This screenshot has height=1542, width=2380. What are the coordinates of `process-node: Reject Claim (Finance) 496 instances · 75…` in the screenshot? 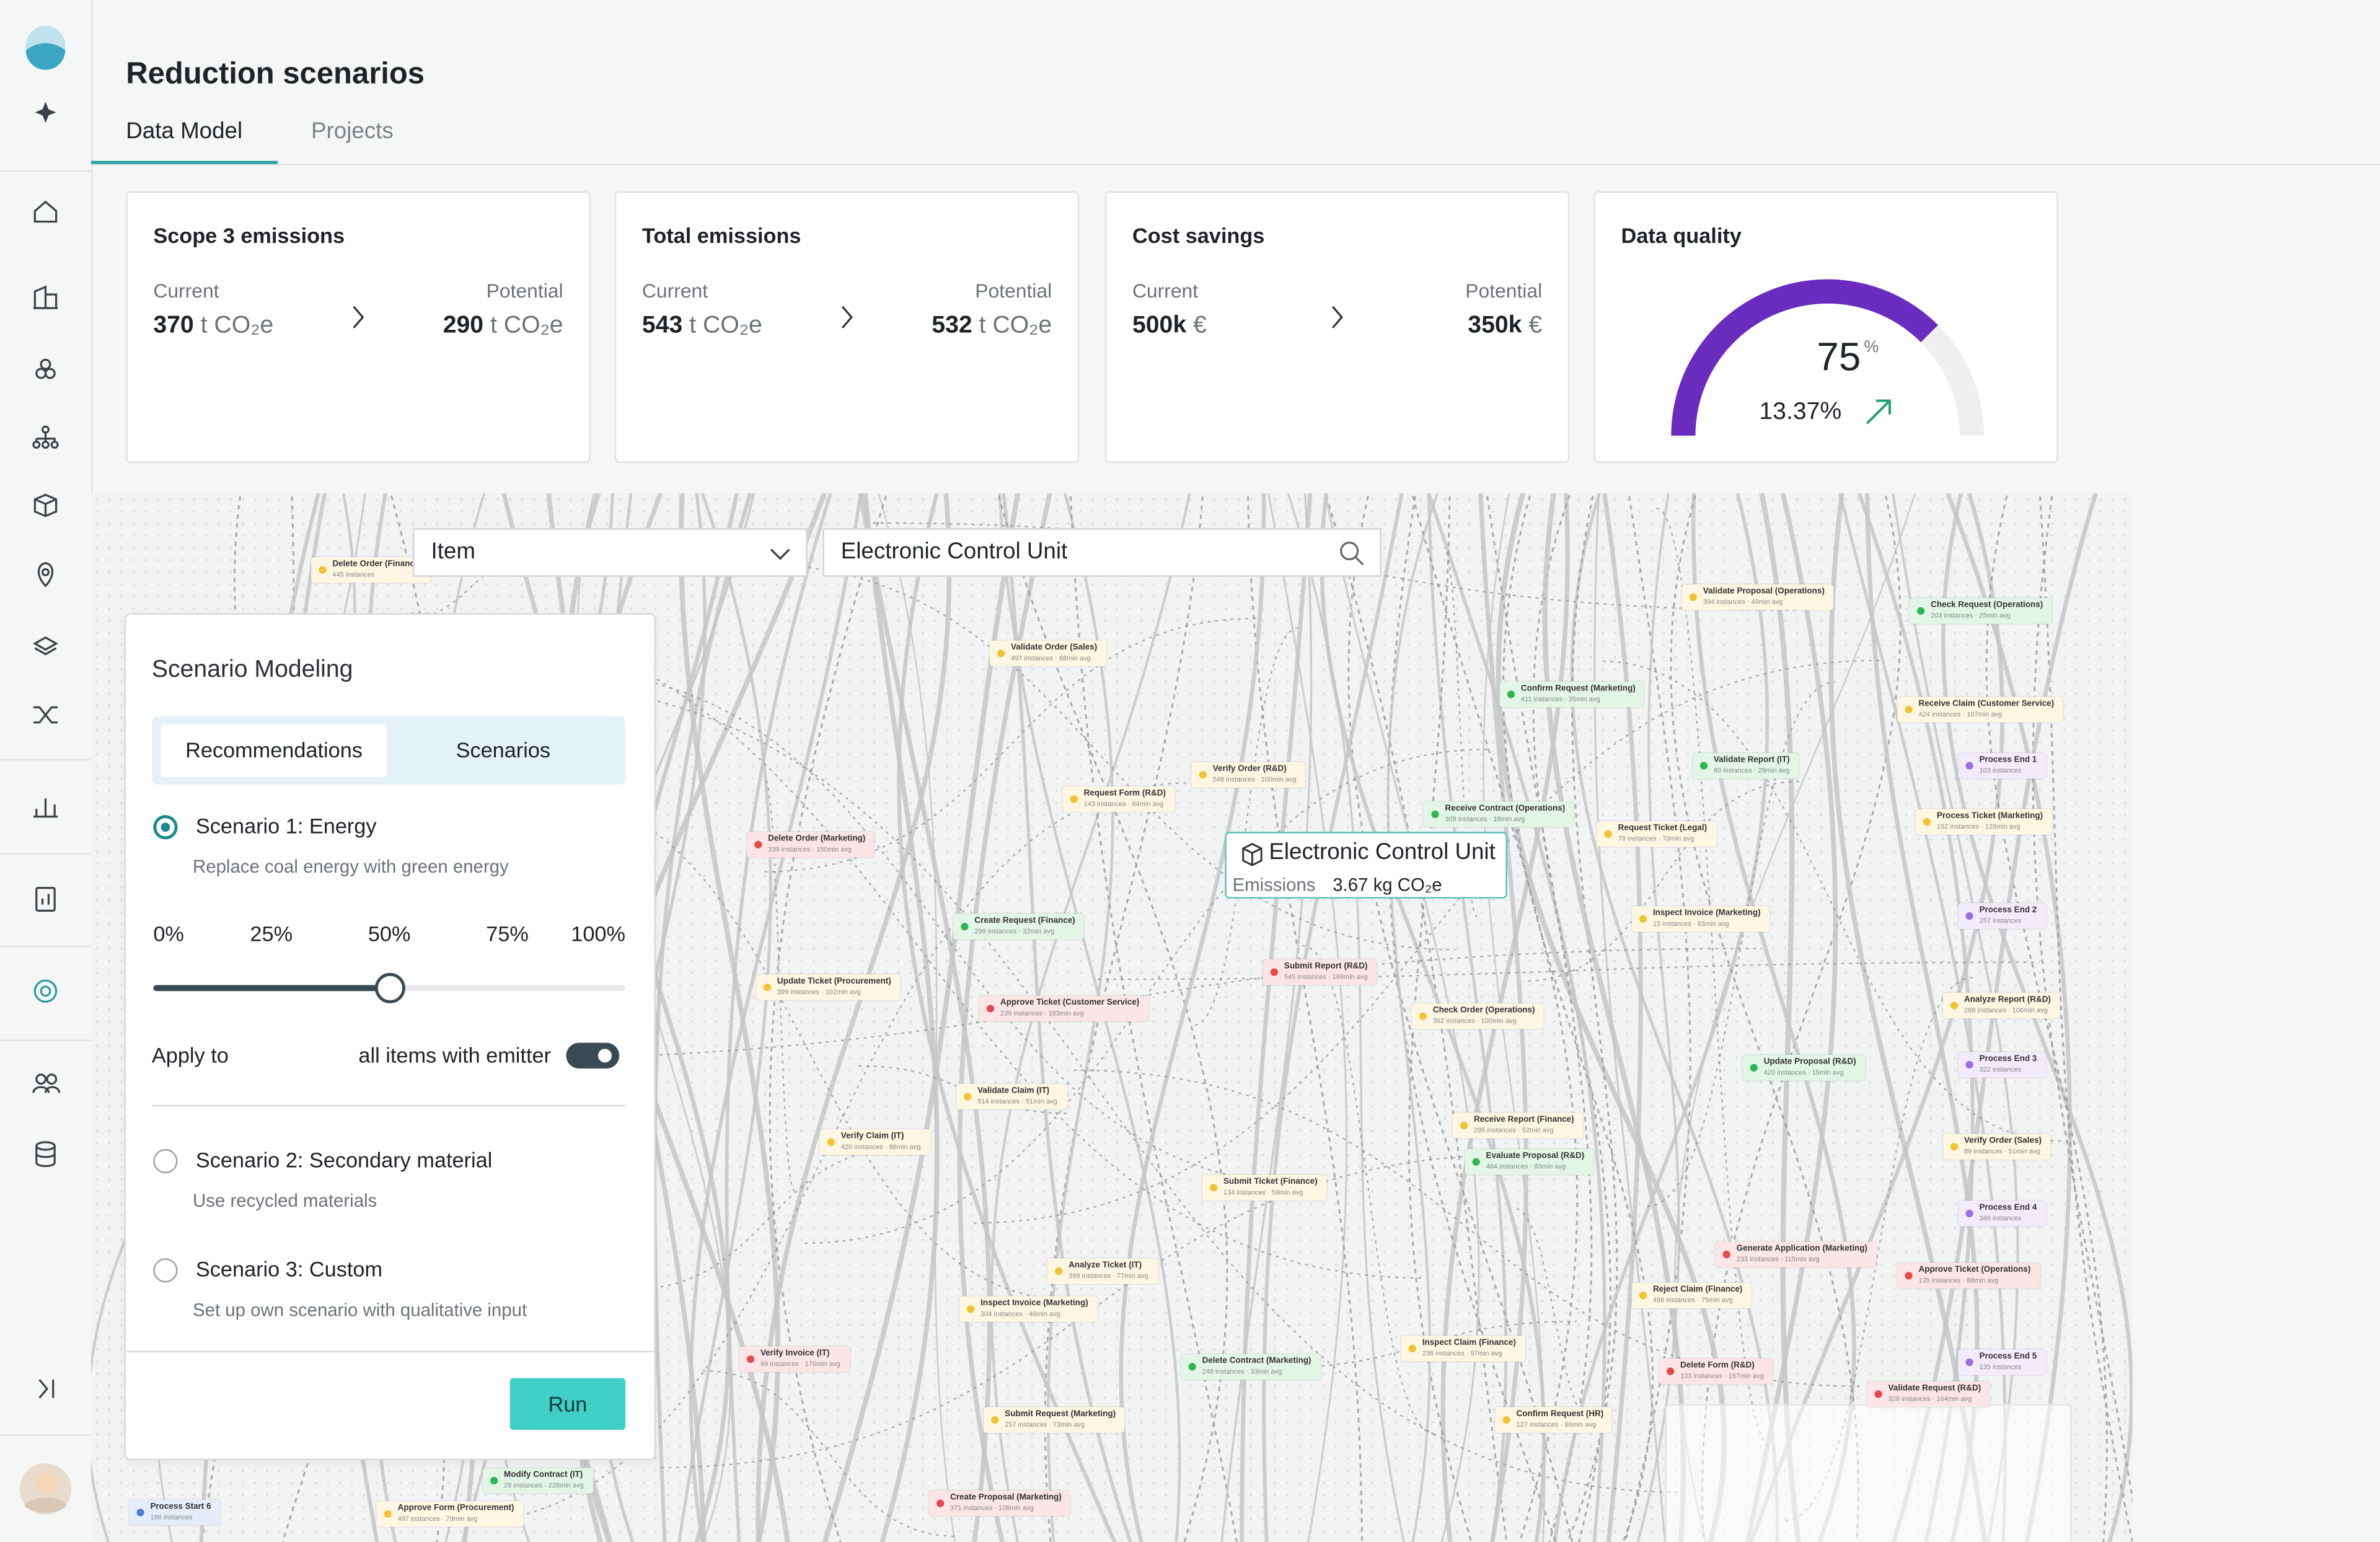 It's located at (1691, 1295).